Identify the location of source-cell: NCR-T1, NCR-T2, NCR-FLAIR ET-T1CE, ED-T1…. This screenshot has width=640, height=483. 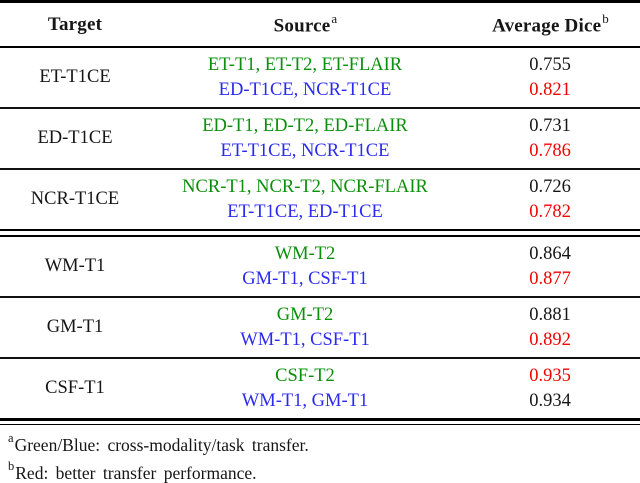
(305, 200).